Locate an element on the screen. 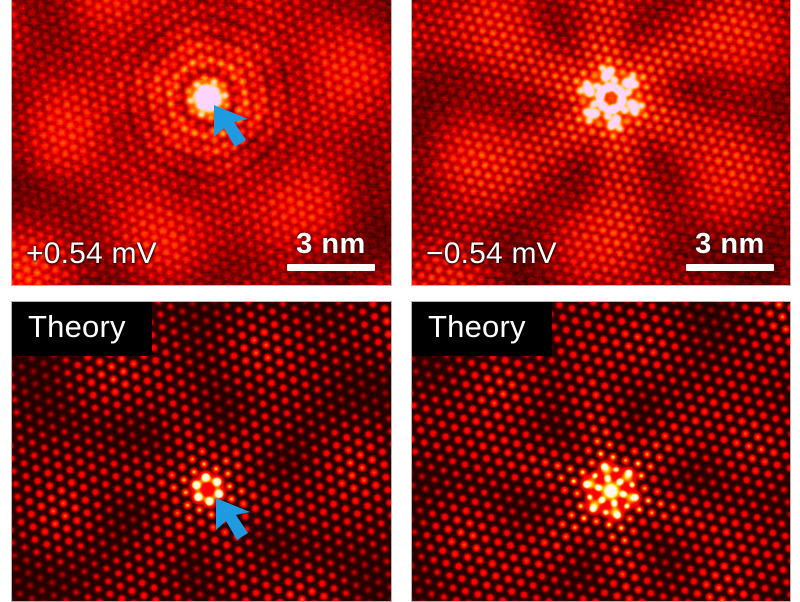 The image size is (800, 602). bias-voltage-label: −0.54 mV is located at coordinates (491, 253).